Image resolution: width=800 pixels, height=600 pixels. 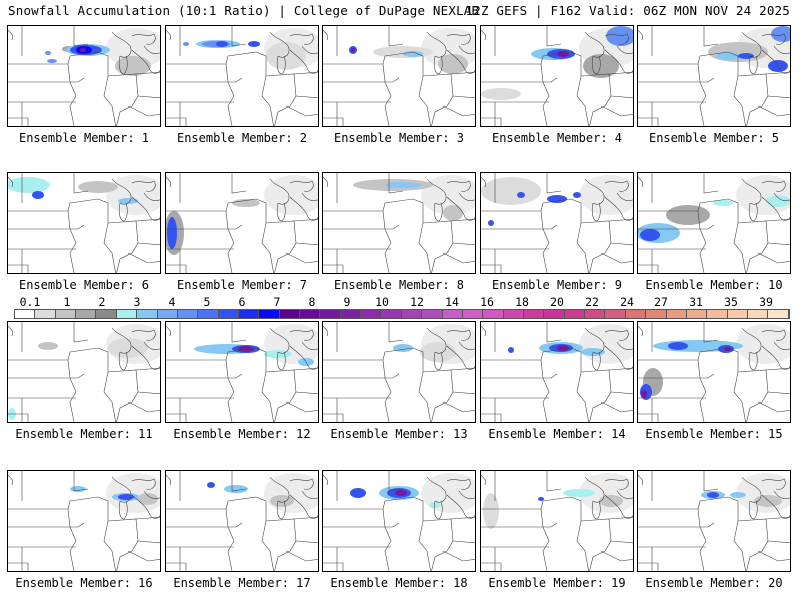 What do you see at coordinates (137, 302) in the screenshot?
I see `colorbar-tick-label: 3` at bounding box center [137, 302].